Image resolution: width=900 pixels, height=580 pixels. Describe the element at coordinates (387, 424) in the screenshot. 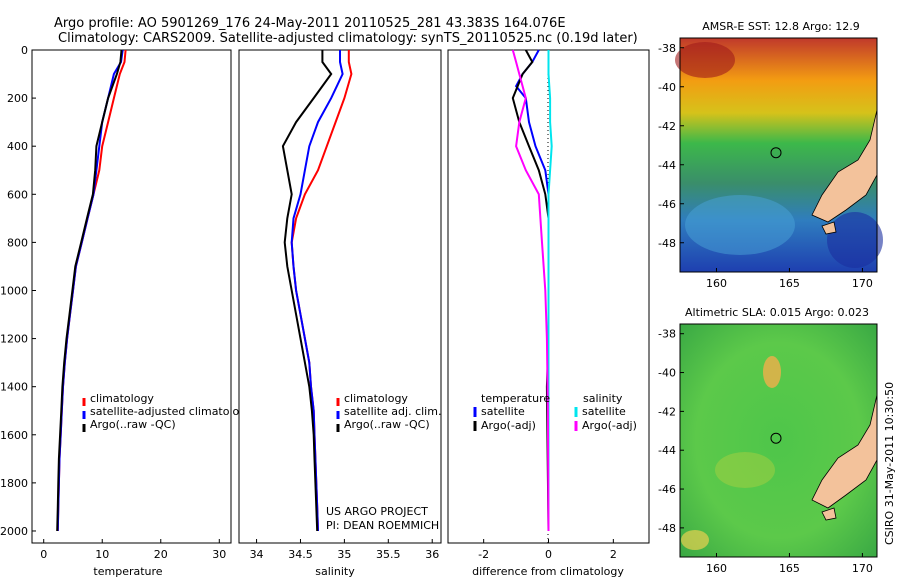

I see `legend-sal-argo: Argo(..raw -QC)` at that location.